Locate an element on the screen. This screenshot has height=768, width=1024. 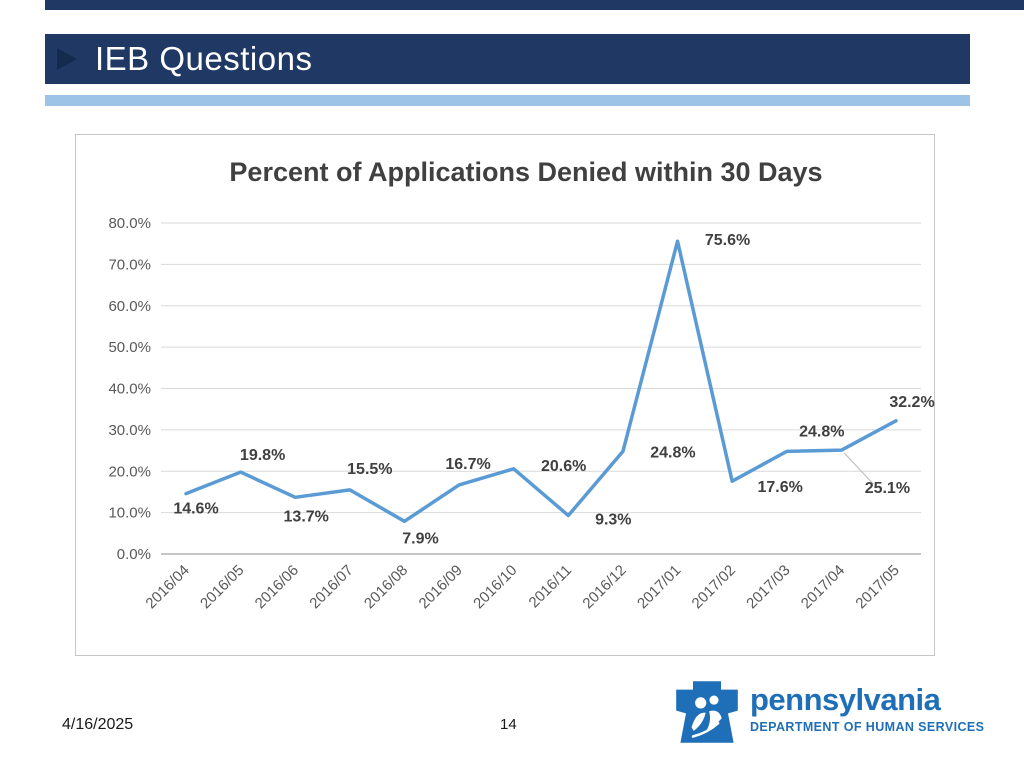
data-label: 9.3% is located at coordinates (613, 520).